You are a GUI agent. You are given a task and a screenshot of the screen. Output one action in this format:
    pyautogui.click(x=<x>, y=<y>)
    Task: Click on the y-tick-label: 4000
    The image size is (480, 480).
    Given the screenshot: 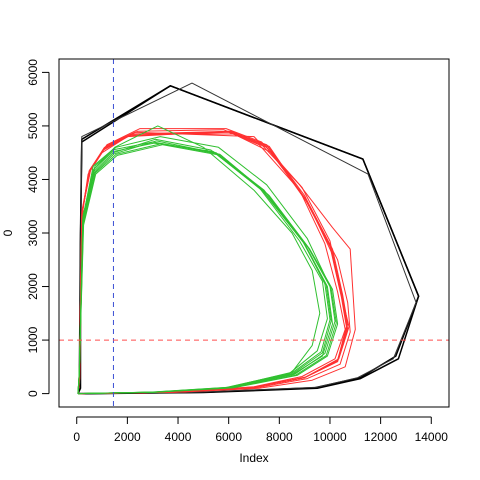 What is the action you would take?
    pyautogui.click(x=33, y=179)
    